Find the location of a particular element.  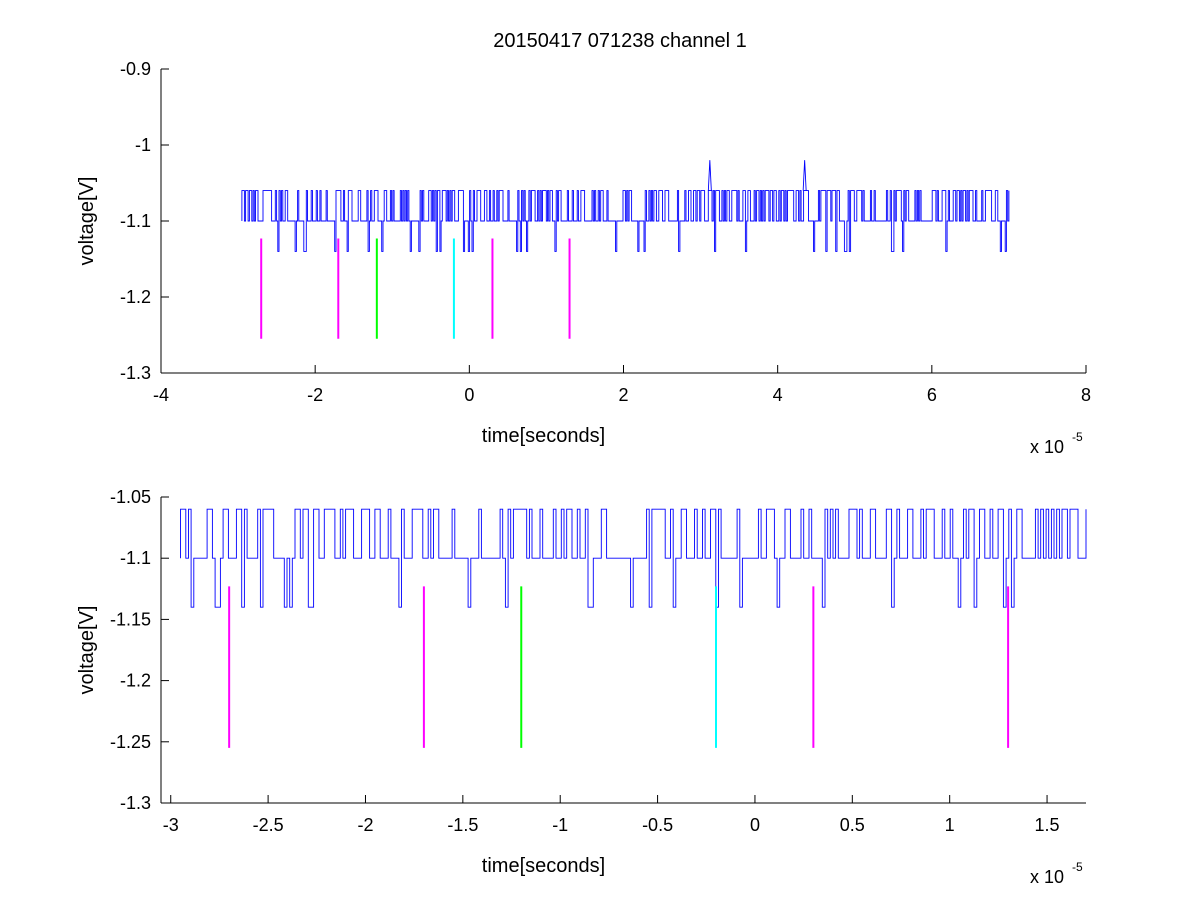

x-tick-label: 1.5 is located at coordinates (1047, 825).